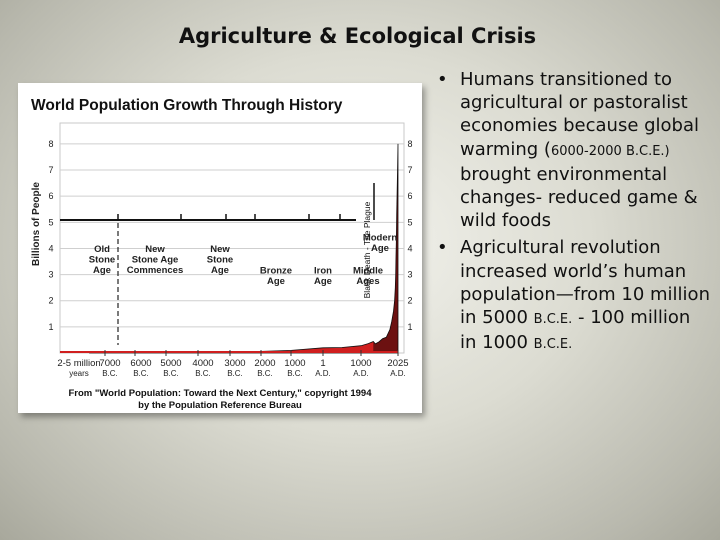  I want to click on y-tick-label-left: 8, so click(50, 144).